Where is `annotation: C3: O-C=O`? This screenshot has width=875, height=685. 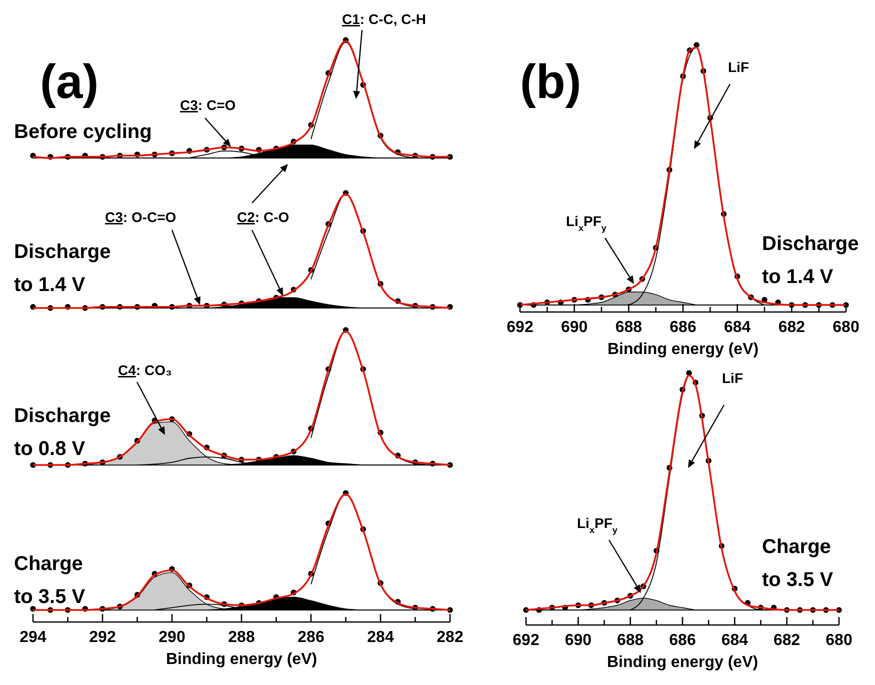
annotation: C3: O-C=O is located at coordinates (140, 217).